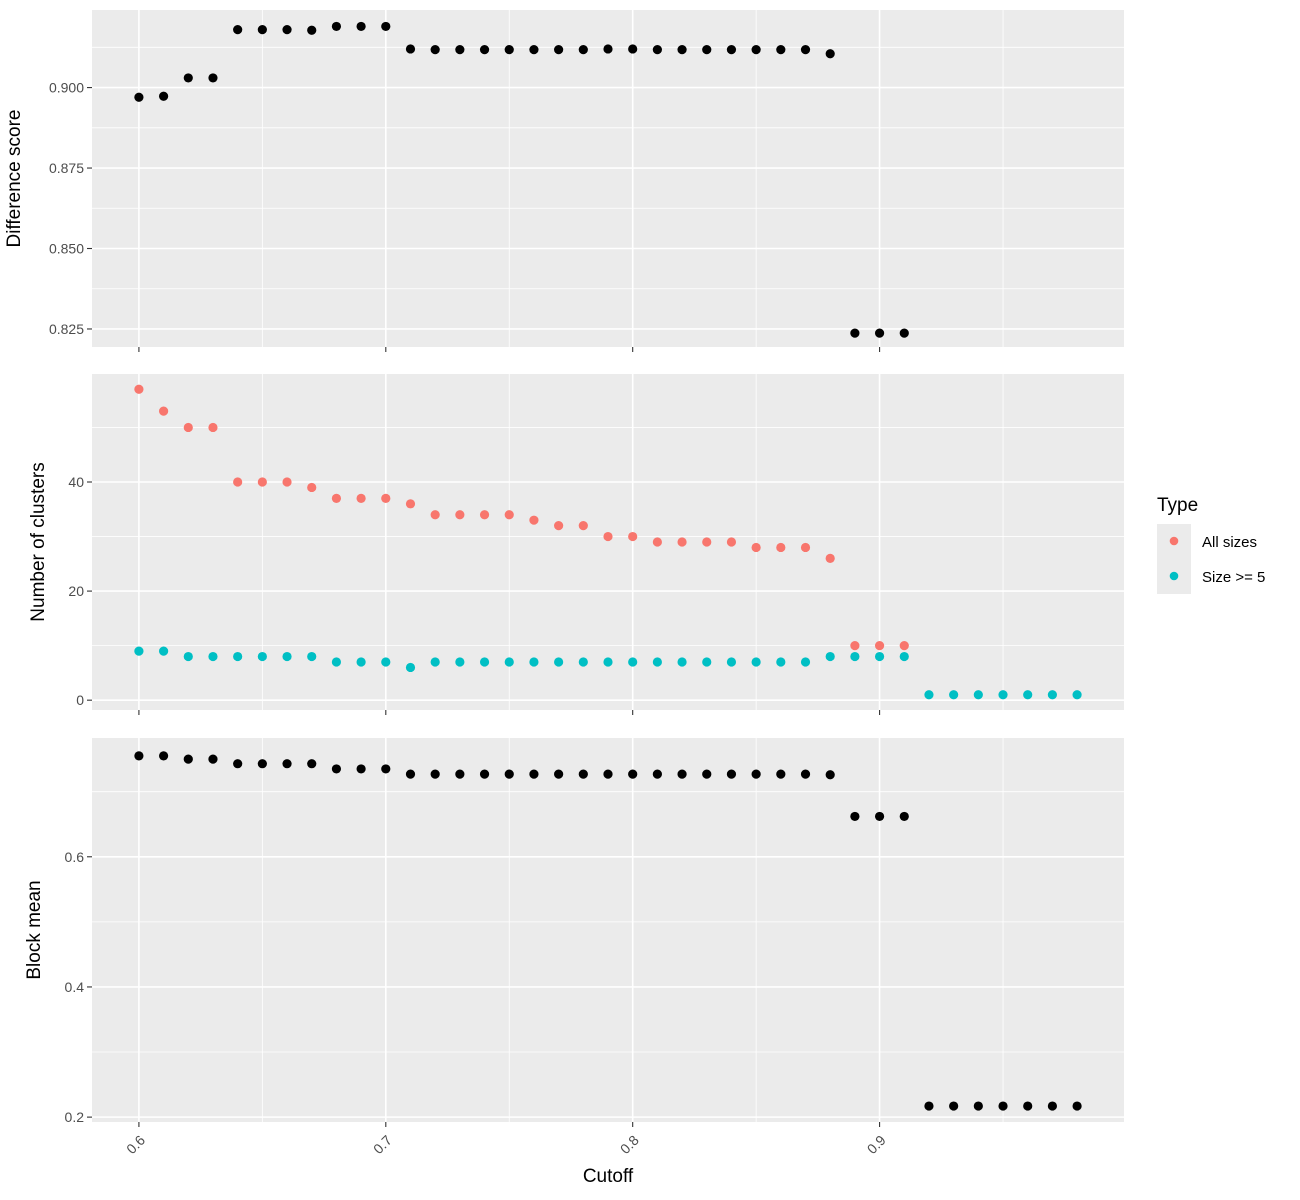 The height and width of the screenshot is (1200, 1300). Describe the element at coordinates (629, 1144) in the screenshot. I see `x-tick-label: 0.8` at that location.